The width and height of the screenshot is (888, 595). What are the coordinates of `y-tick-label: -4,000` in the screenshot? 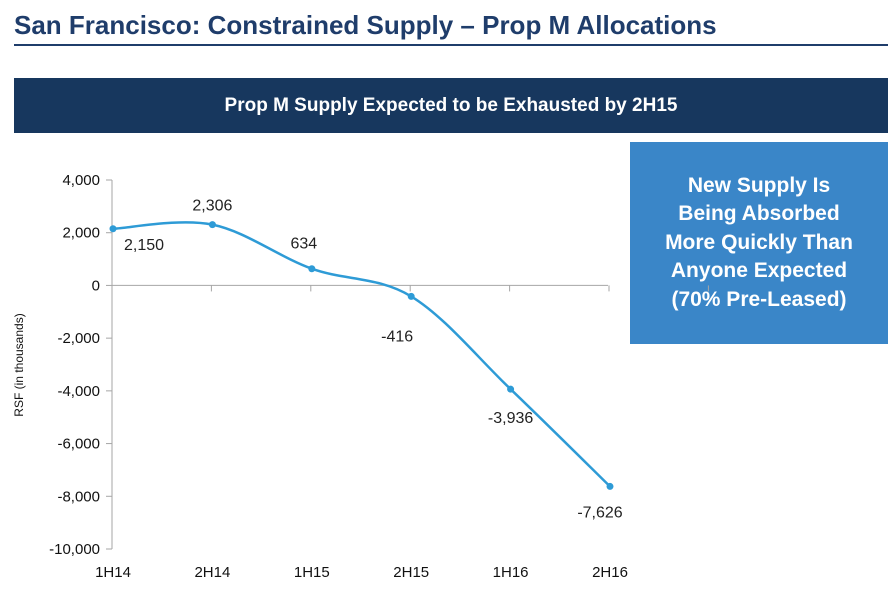 It's located at (78, 391).